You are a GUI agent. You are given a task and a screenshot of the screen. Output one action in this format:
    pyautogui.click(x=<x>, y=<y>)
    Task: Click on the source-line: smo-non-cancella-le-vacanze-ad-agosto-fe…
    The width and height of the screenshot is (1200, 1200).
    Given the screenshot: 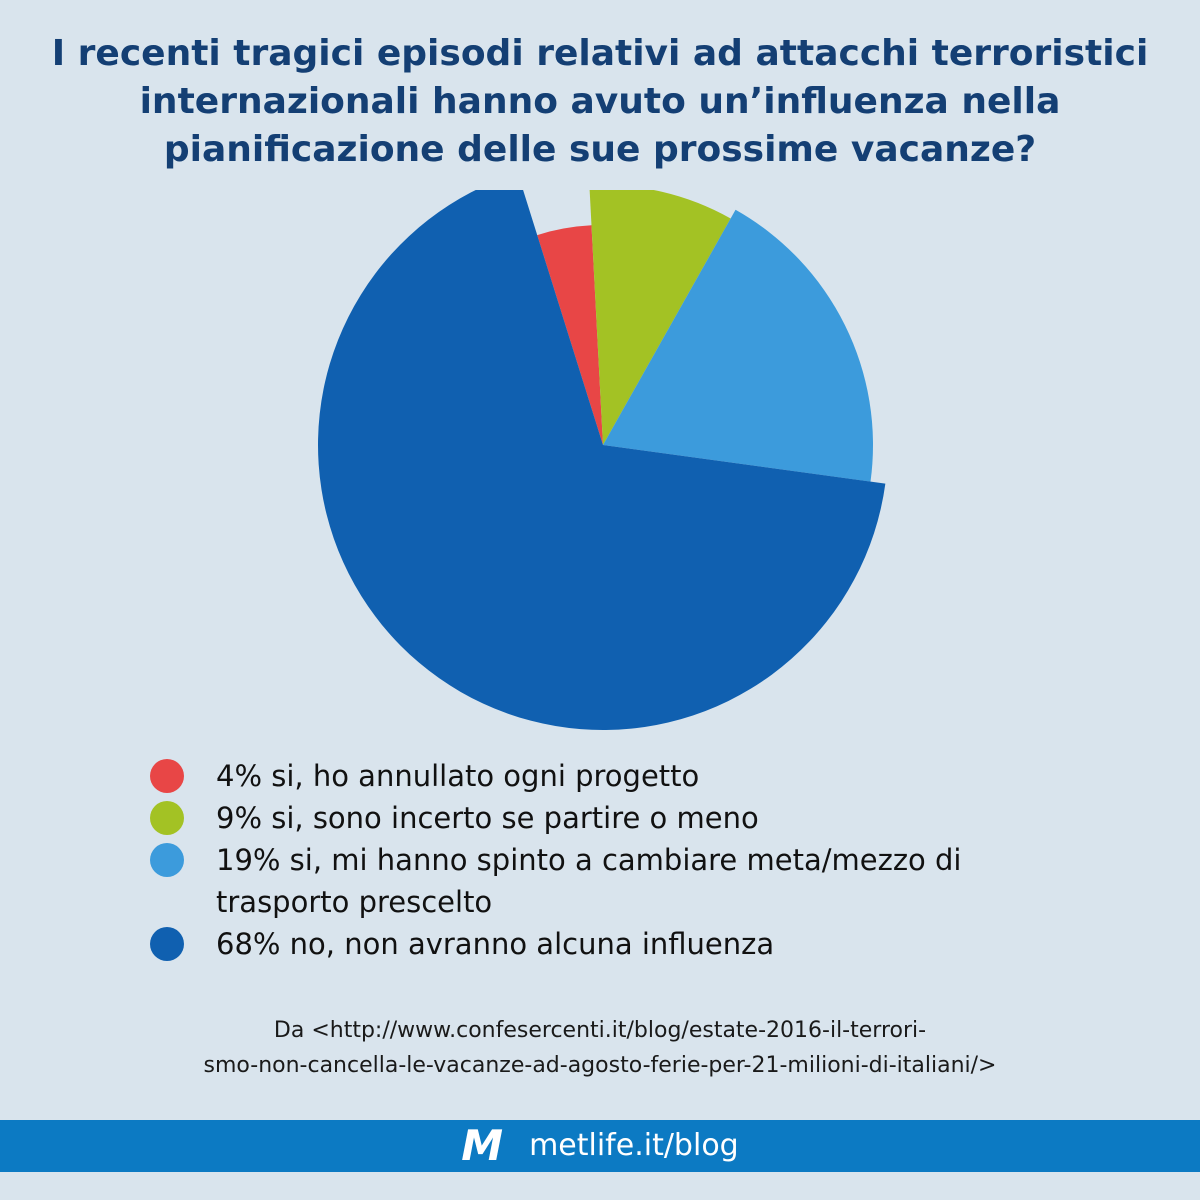 What is the action you would take?
    pyautogui.click(x=600, y=1065)
    